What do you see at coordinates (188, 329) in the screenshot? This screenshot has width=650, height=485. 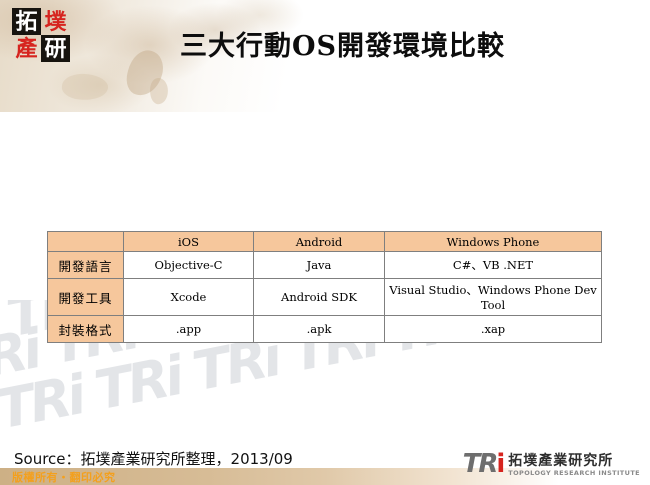 I see `cell-ios-package: .app` at bounding box center [188, 329].